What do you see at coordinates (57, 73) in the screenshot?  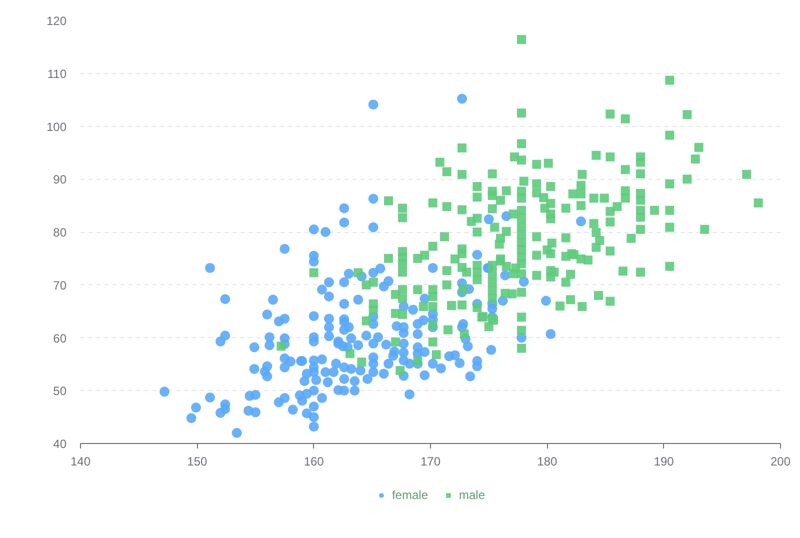 I see `y-tick-label: 110` at bounding box center [57, 73].